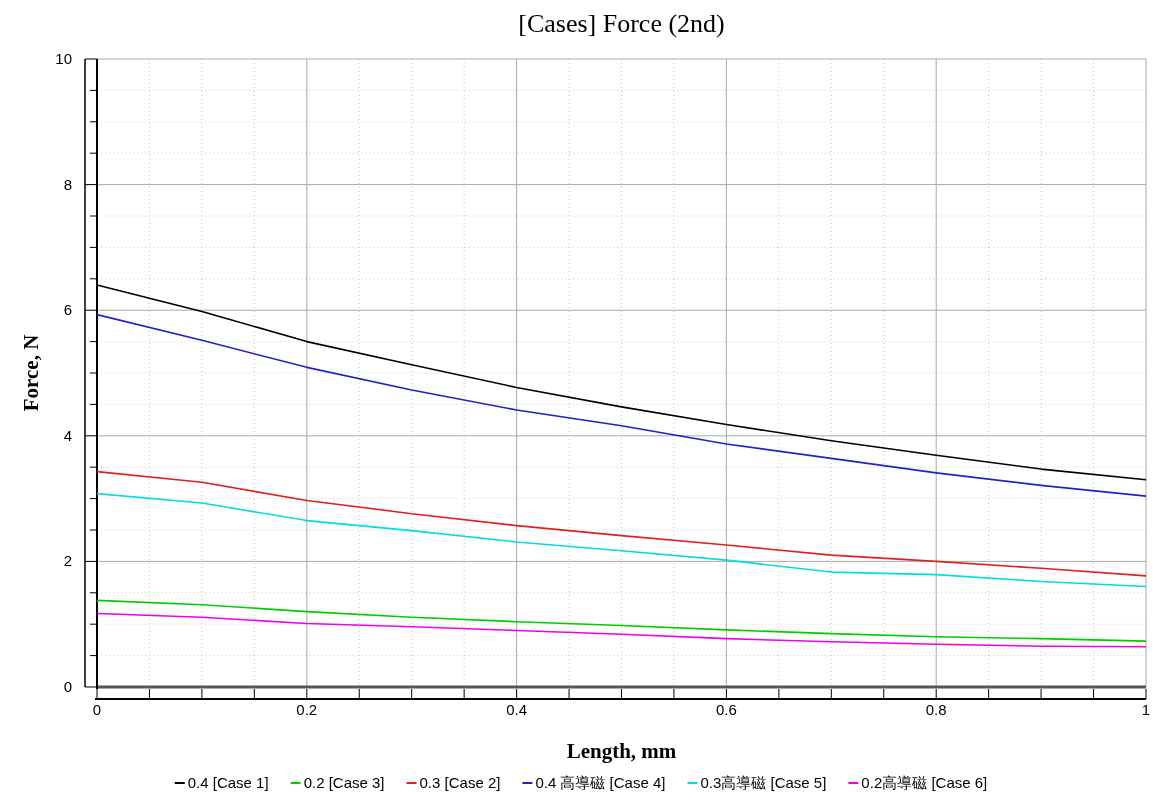  What do you see at coordinates (621, 751) in the screenshot?
I see `x-axis-title: Length, mm` at bounding box center [621, 751].